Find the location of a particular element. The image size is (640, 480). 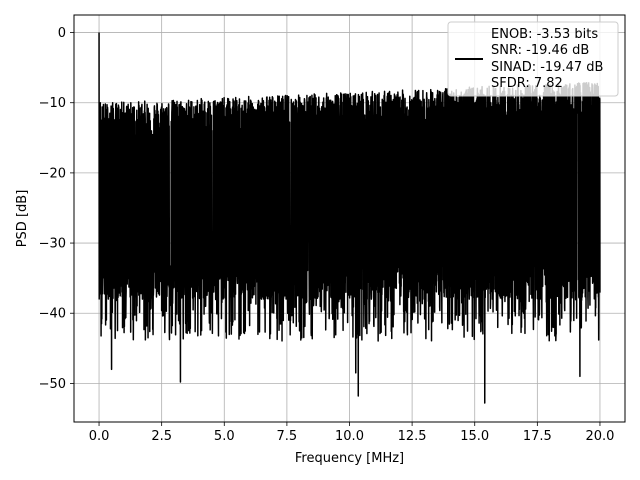

y-tick-label: −50 is located at coordinates (52, 384).